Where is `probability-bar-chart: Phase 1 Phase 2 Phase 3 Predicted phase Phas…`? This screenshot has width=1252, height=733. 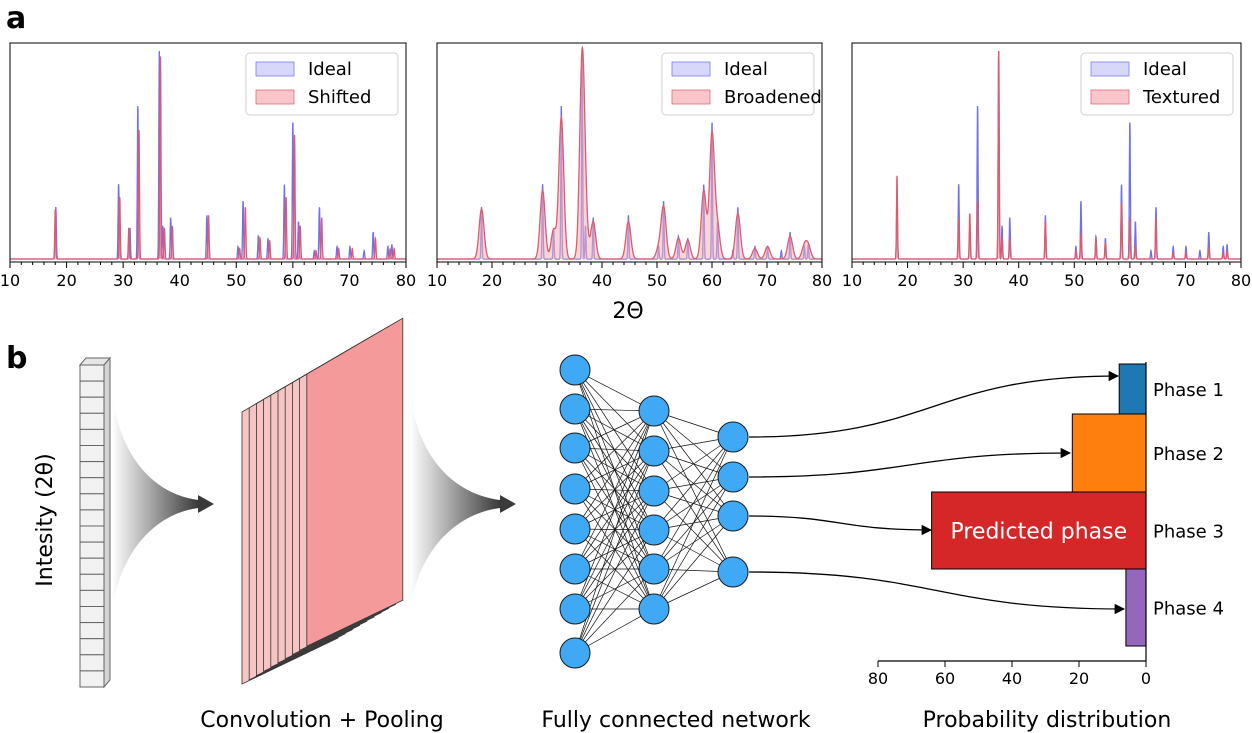 probability-bar-chart: Phase 1 Phase 2 Phase 3 Predicted phase Phas… is located at coordinates (1046, 525).